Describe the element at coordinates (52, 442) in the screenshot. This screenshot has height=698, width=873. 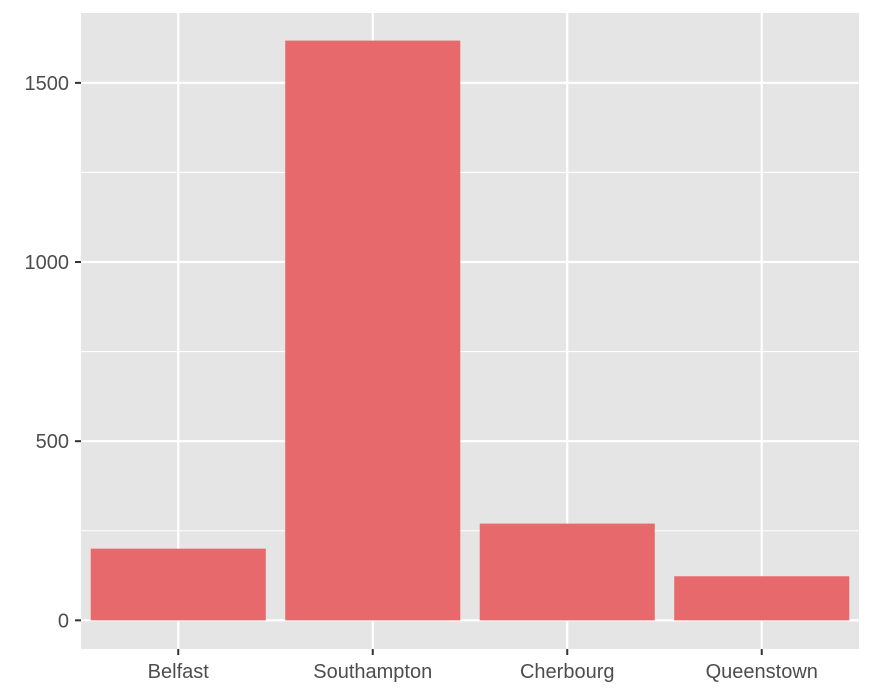
I see `y-tick-label: 500` at that location.